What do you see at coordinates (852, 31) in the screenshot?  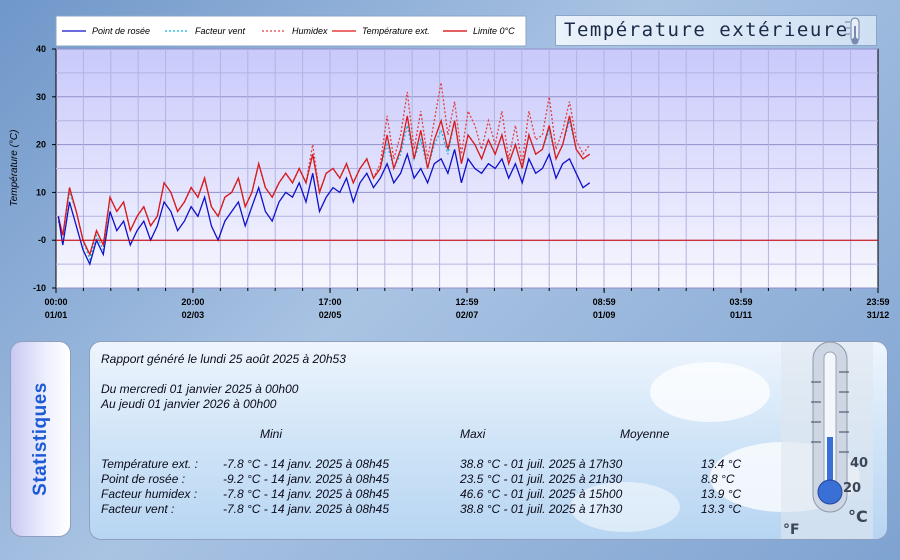 I see `thermometer-icon` at bounding box center [852, 31].